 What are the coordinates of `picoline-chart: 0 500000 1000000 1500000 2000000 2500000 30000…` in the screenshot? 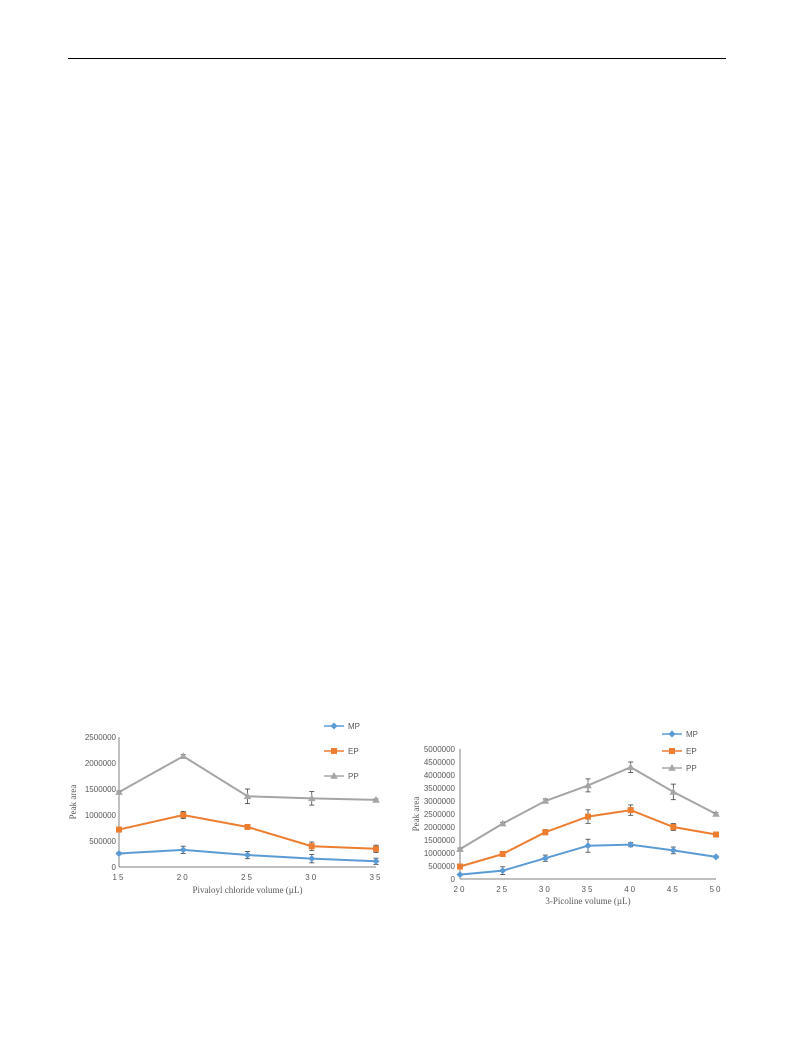 It's located at (570, 813).